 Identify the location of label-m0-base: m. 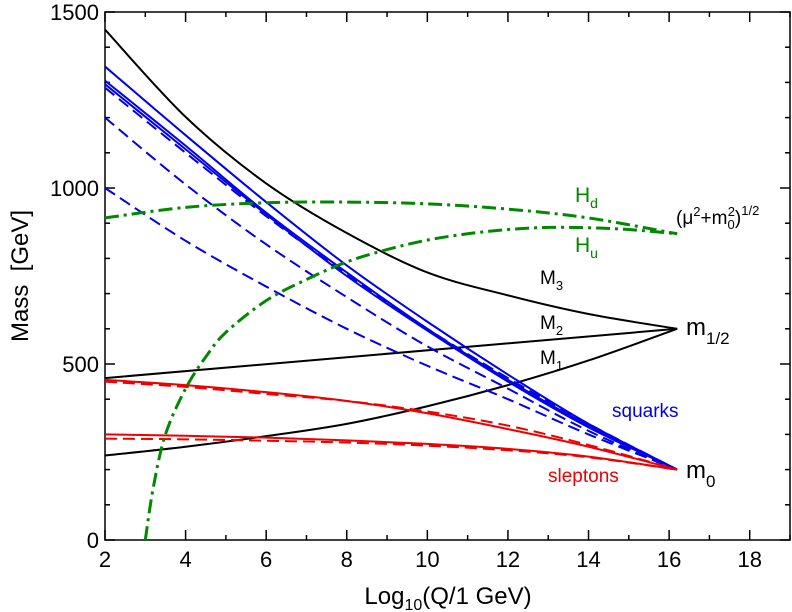
(696, 470).